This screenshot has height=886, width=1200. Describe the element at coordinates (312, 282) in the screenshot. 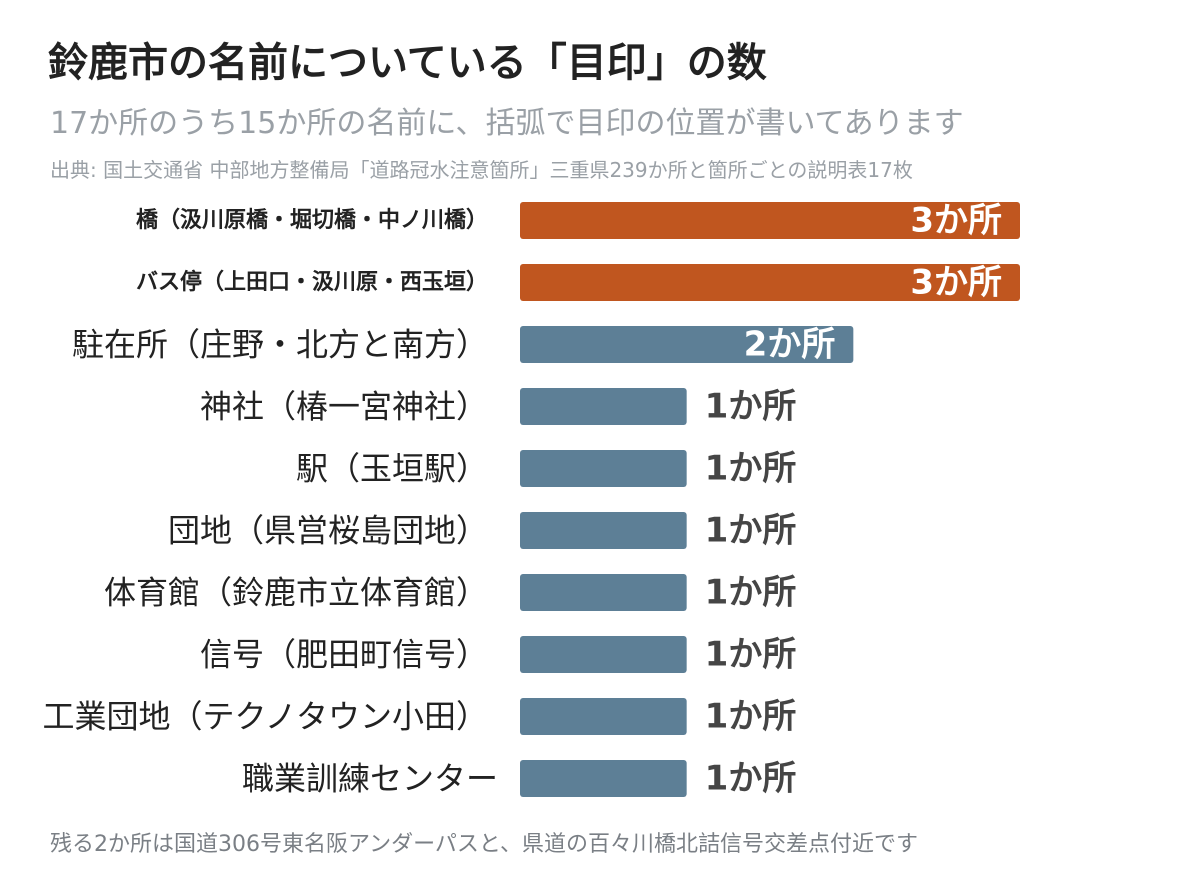

I see `category-label: バス停（上田口・汲川原・西玉垣）` at that location.